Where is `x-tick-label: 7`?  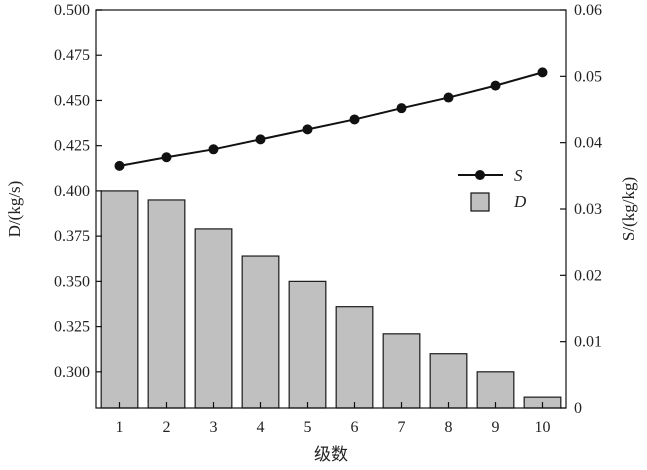
x-tick-label: 7 is located at coordinates (402, 427).